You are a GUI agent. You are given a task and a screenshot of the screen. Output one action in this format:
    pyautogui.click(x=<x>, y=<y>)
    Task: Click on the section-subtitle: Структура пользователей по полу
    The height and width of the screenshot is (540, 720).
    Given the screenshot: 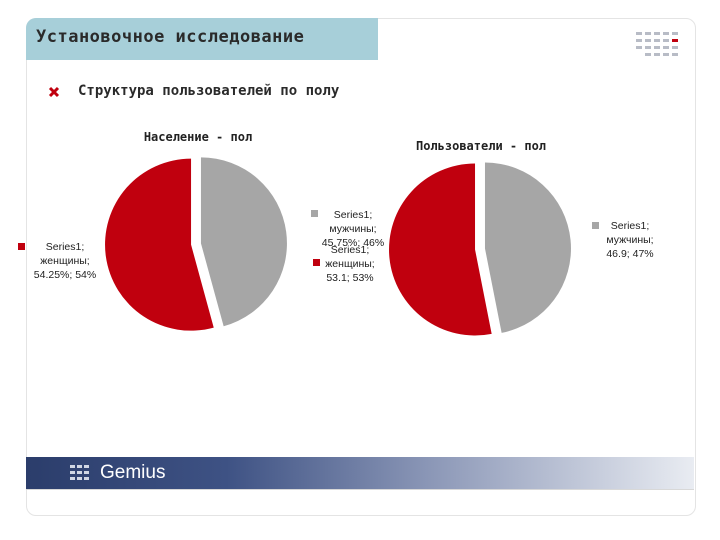 What is the action you would take?
    pyautogui.click(x=209, y=91)
    